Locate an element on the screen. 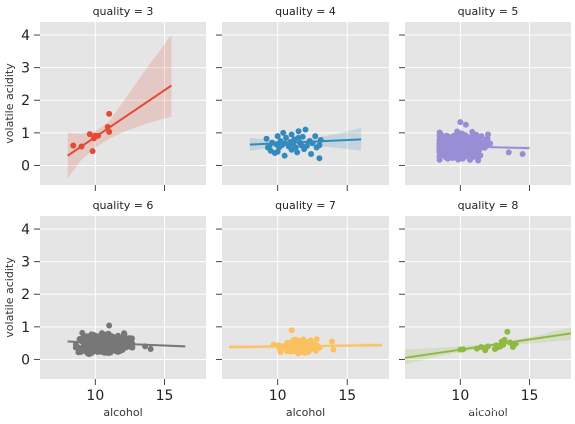 This screenshot has width=575, height=424. watermark-text: https://blog.csdn.net/brydevson is located at coordinates (448, 407).